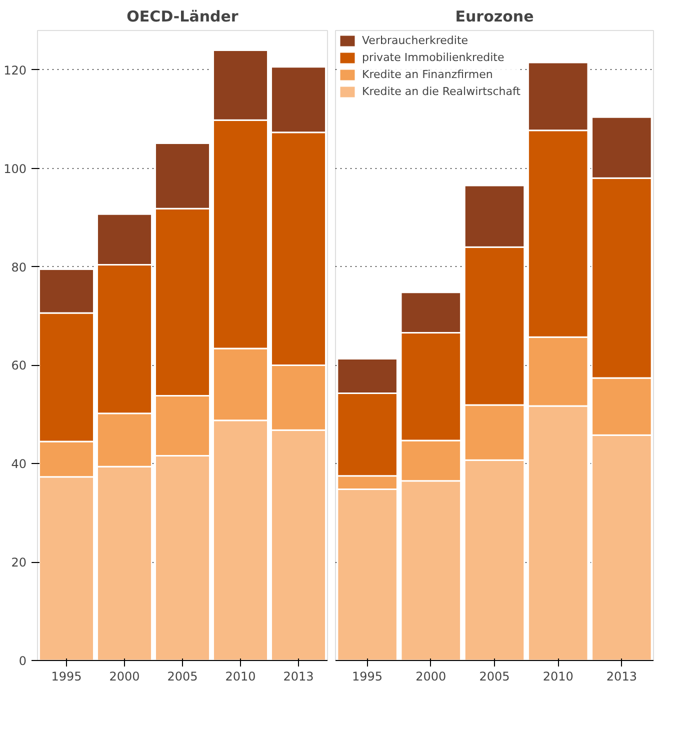 The image size is (696, 733). What do you see at coordinates (433, 57) in the screenshot?
I see `legend-label: private Immobilienkredite` at bounding box center [433, 57].